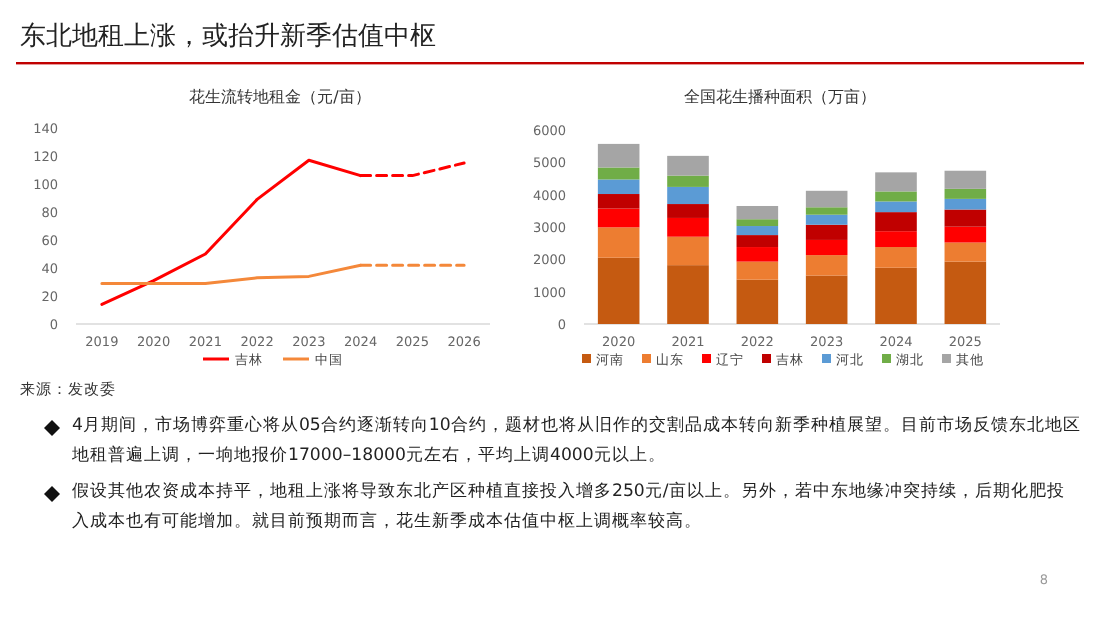 Image resolution: width=1100 pixels, height=620 pixels. What do you see at coordinates (228, 37) in the screenshot?
I see `text: 东北地租上涨，或抬升新季估值中枢` at bounding box center [228, 37].